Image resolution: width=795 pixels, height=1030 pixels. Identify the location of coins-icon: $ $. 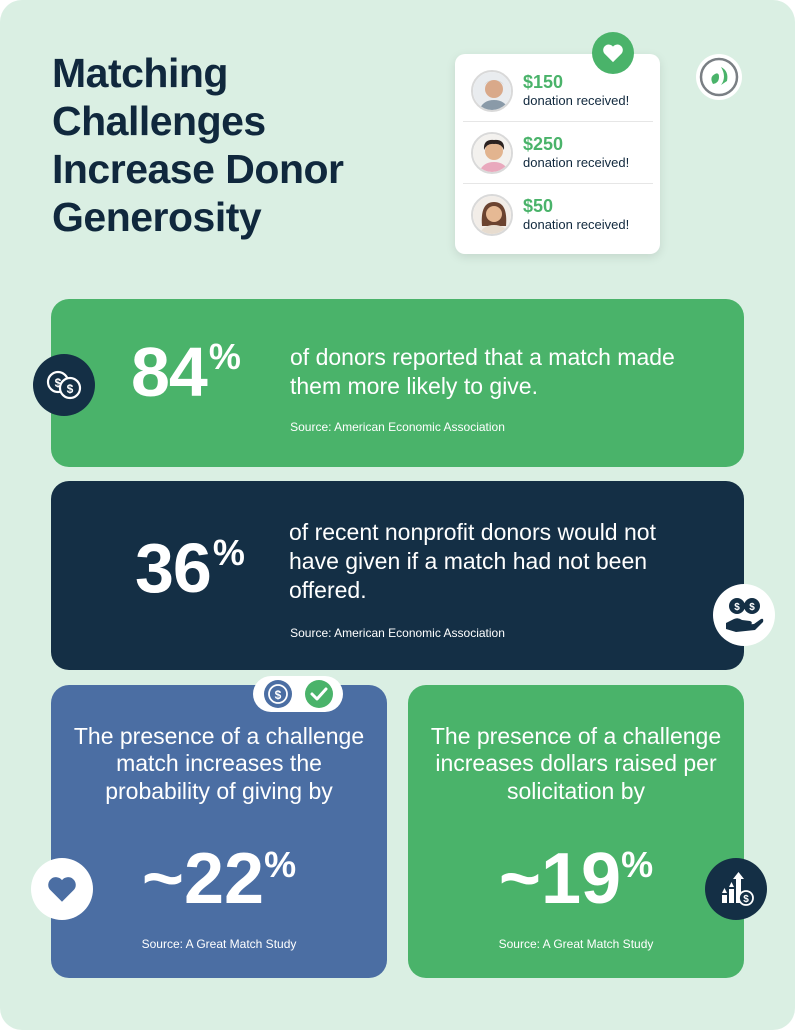
(64, 385).